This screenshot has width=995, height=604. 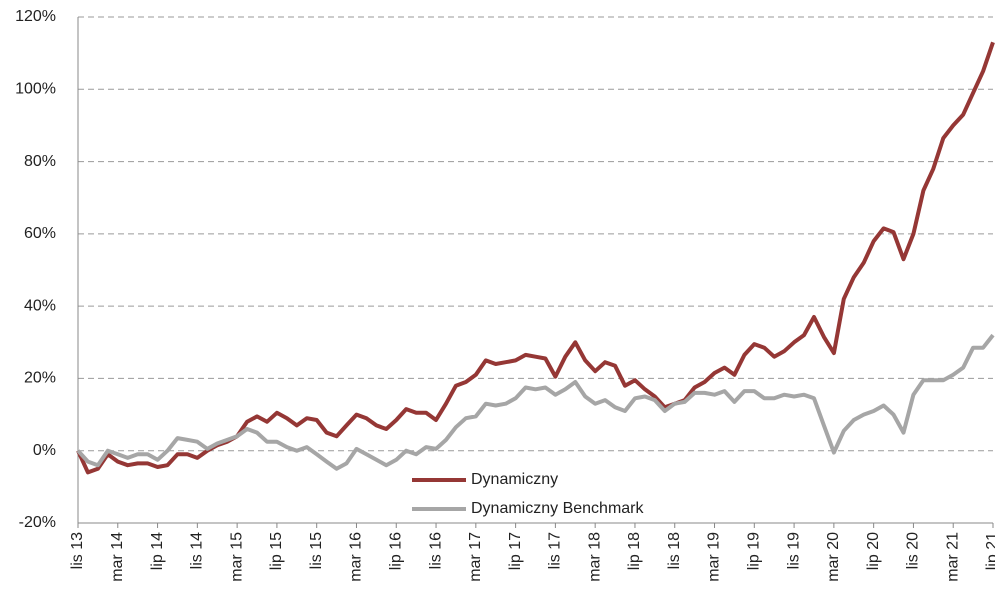 What do you see at coordinates (40, 305) in the screenshot?
I see `y-tick-label: 40%` at bounding box center [40, 305].